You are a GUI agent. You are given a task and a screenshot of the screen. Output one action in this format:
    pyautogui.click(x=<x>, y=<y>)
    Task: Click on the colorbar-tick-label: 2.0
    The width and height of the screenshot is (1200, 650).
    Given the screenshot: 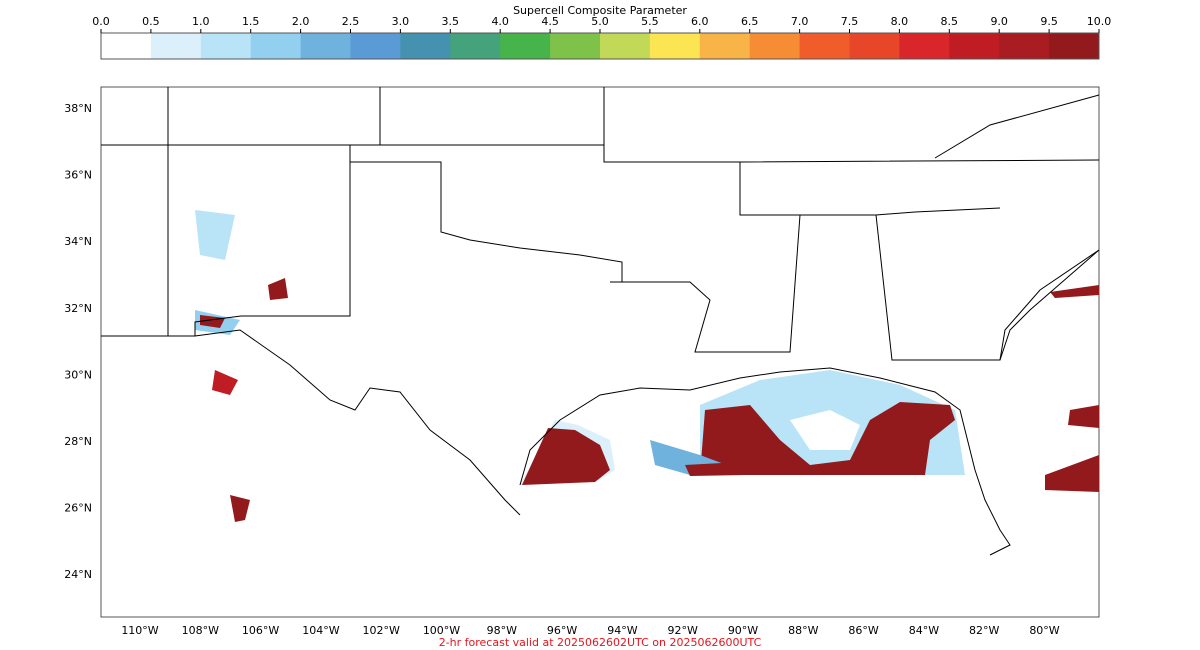 What is the action you would take?
    pyautogui.click(x=301, y=21)
    